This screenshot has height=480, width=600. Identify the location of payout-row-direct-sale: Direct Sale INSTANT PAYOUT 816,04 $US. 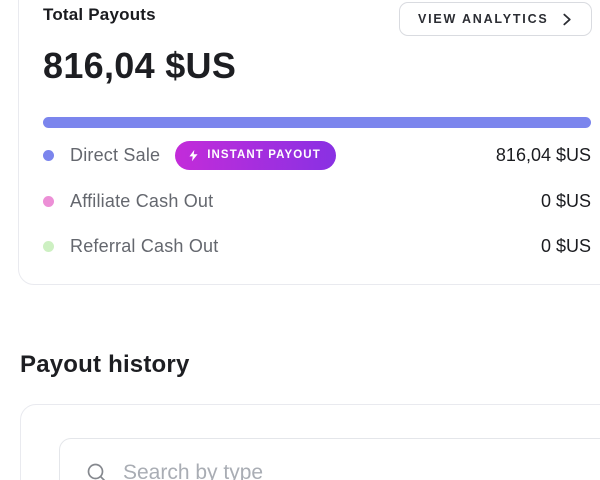
(317, 155).